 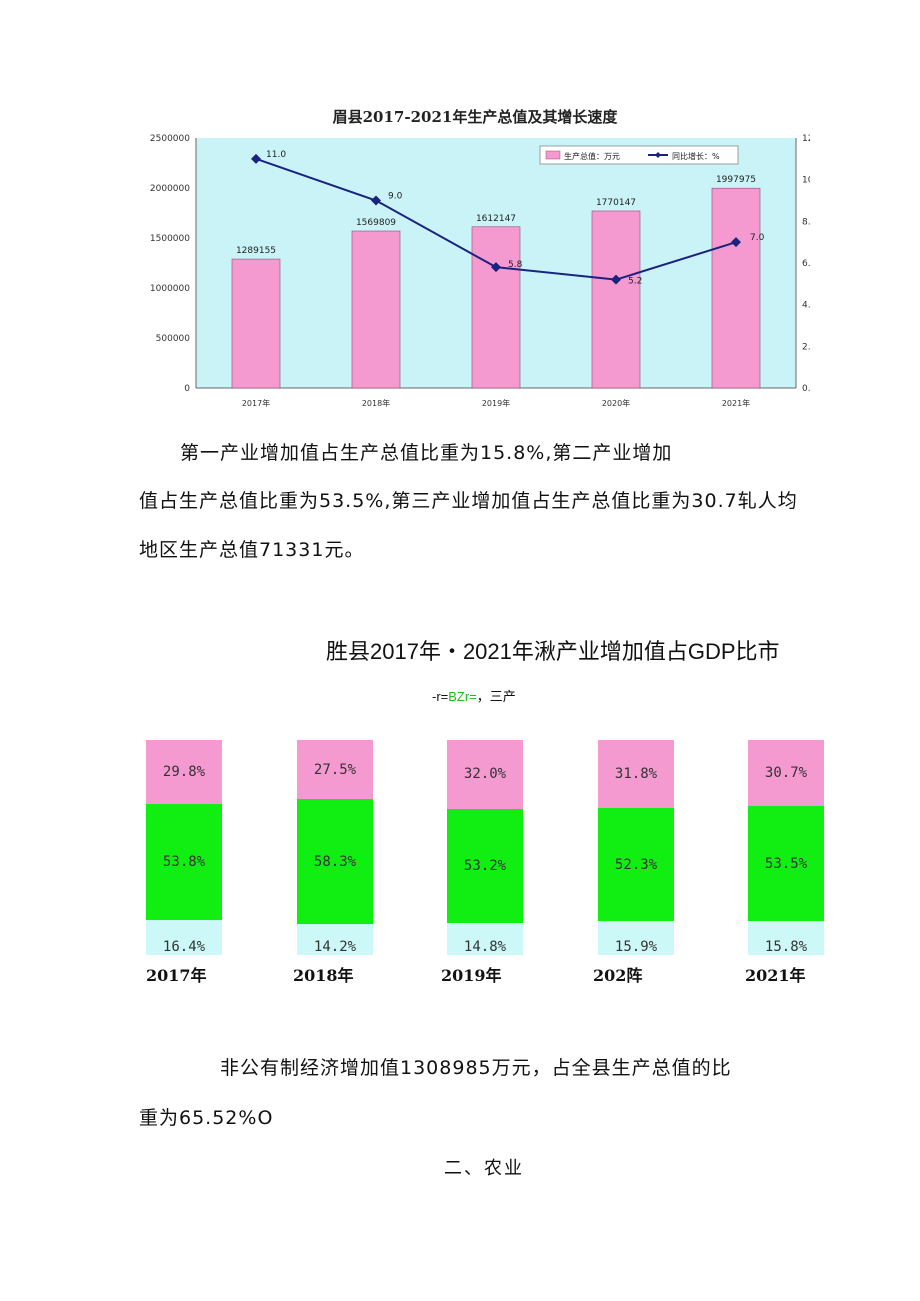 What do you see at coordinates (484, 1168) in the screenshot?
I see `section-heading: 二、农业` at bounding box center [484, 1168].